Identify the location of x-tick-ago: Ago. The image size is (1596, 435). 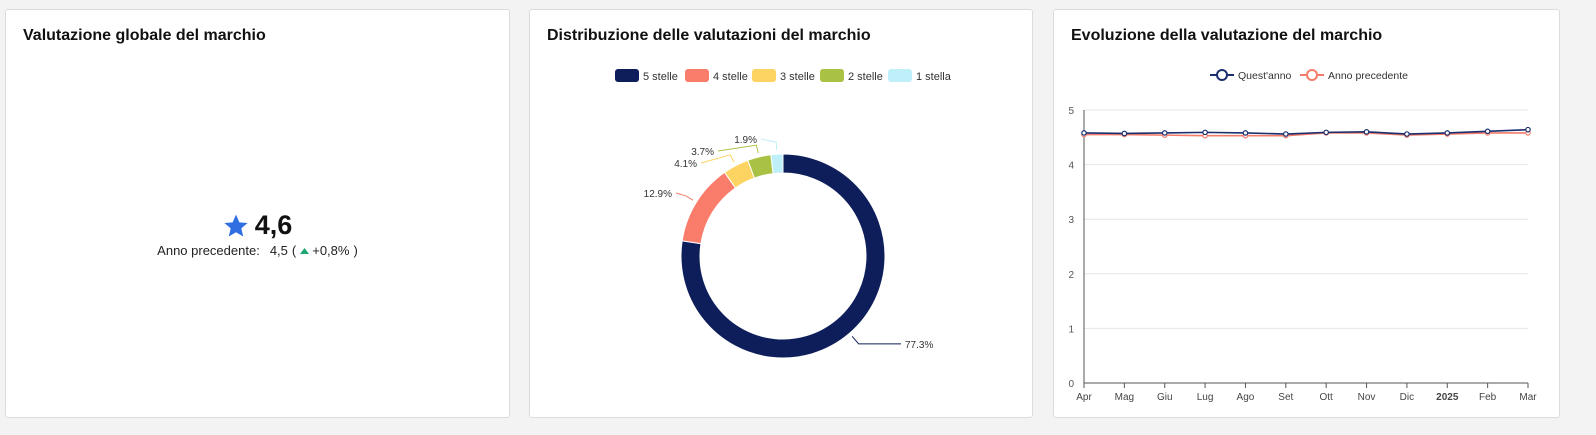
(1246, 397).